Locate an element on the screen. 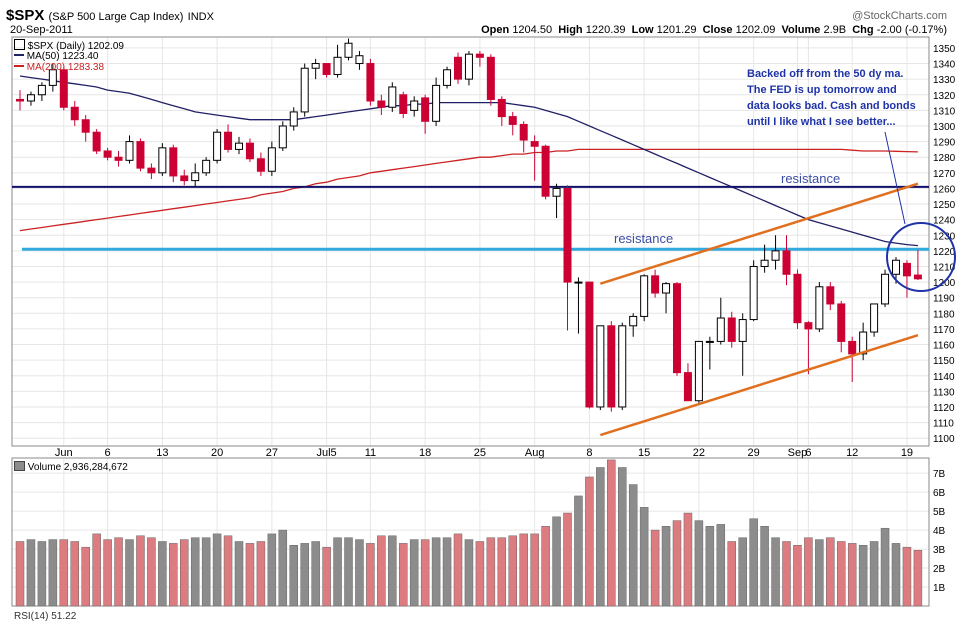 The height and width of the screenshot is (624, 961). price-tick-label: 1330 is located at coordinates (944, 80).